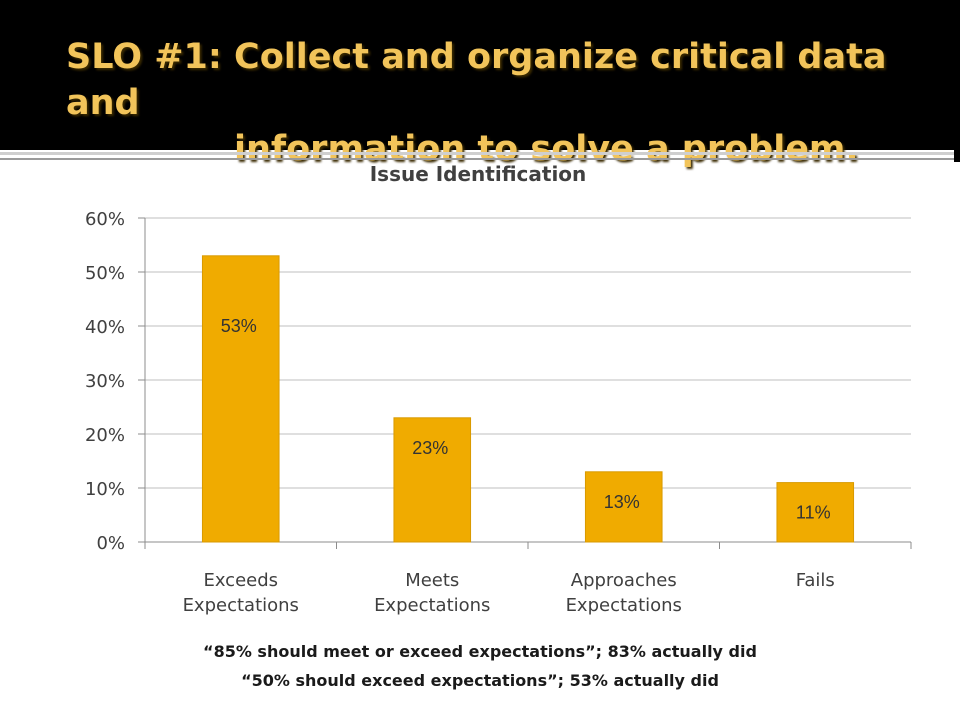 The width and height of the screenshot is (960, 720). I want to click on y-tick-label: 60%, so click(105, 219).